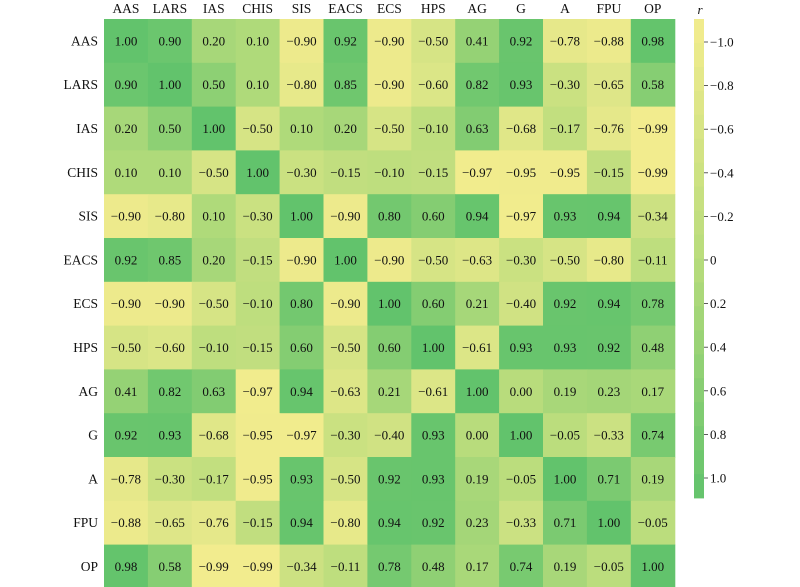 The image size is (800, 587). Describe the element at coordinates (346, 566) in the screenshot. I see `cell-value-label: −0.11` at that location.